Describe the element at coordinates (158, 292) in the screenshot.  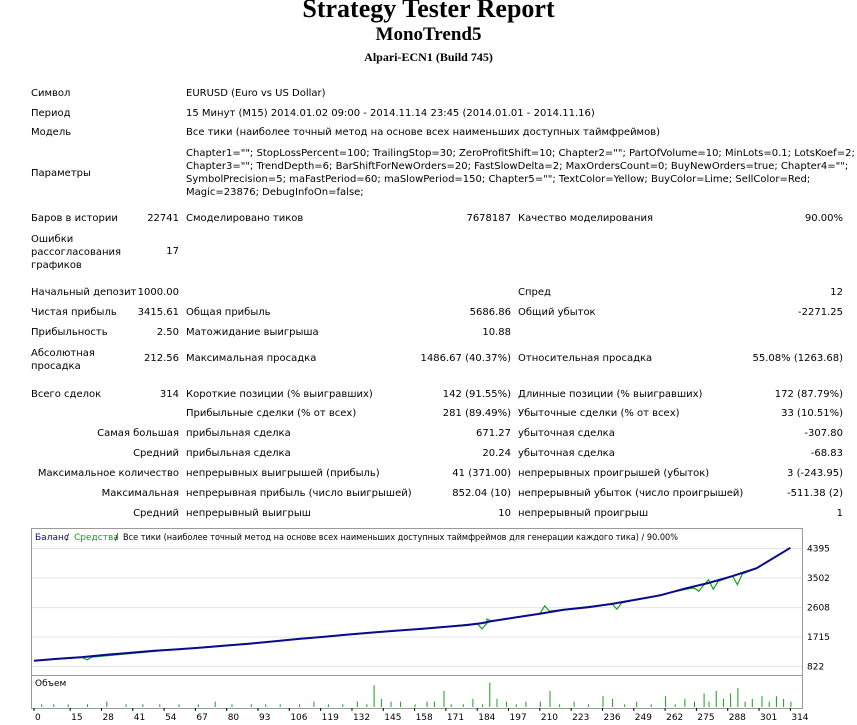
I see `deposit-value: 1000.00` at that location.